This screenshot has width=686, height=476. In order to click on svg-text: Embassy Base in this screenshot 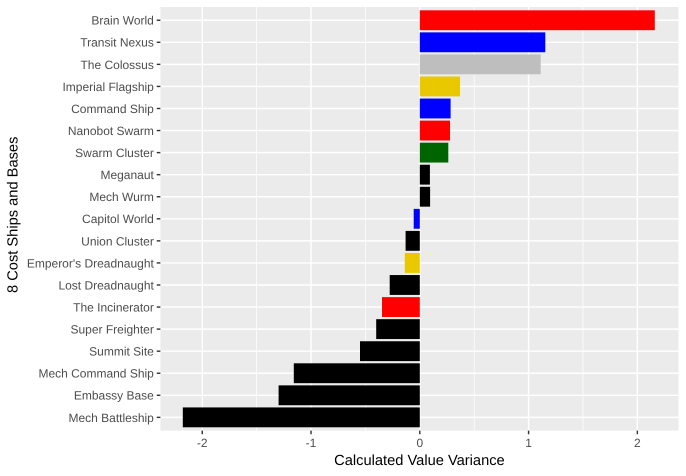, I will do `click(114, 396)`.